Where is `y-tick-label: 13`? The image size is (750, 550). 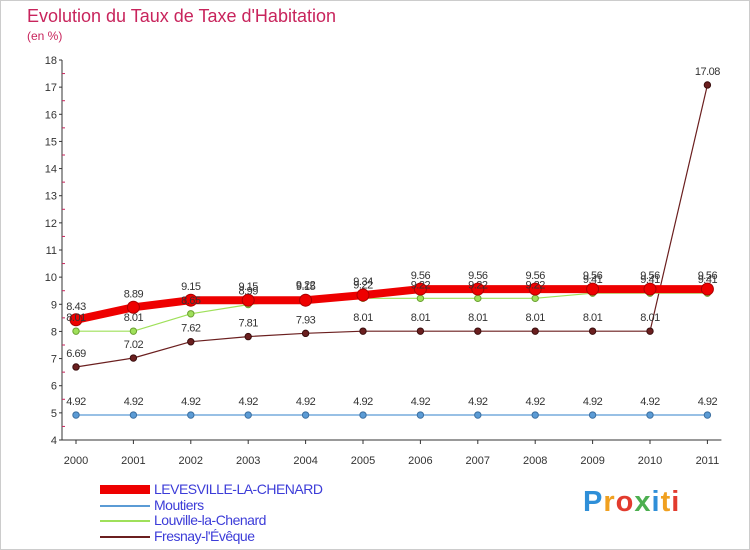 y-tick-label: 13 is located at coordinates (51, 197).